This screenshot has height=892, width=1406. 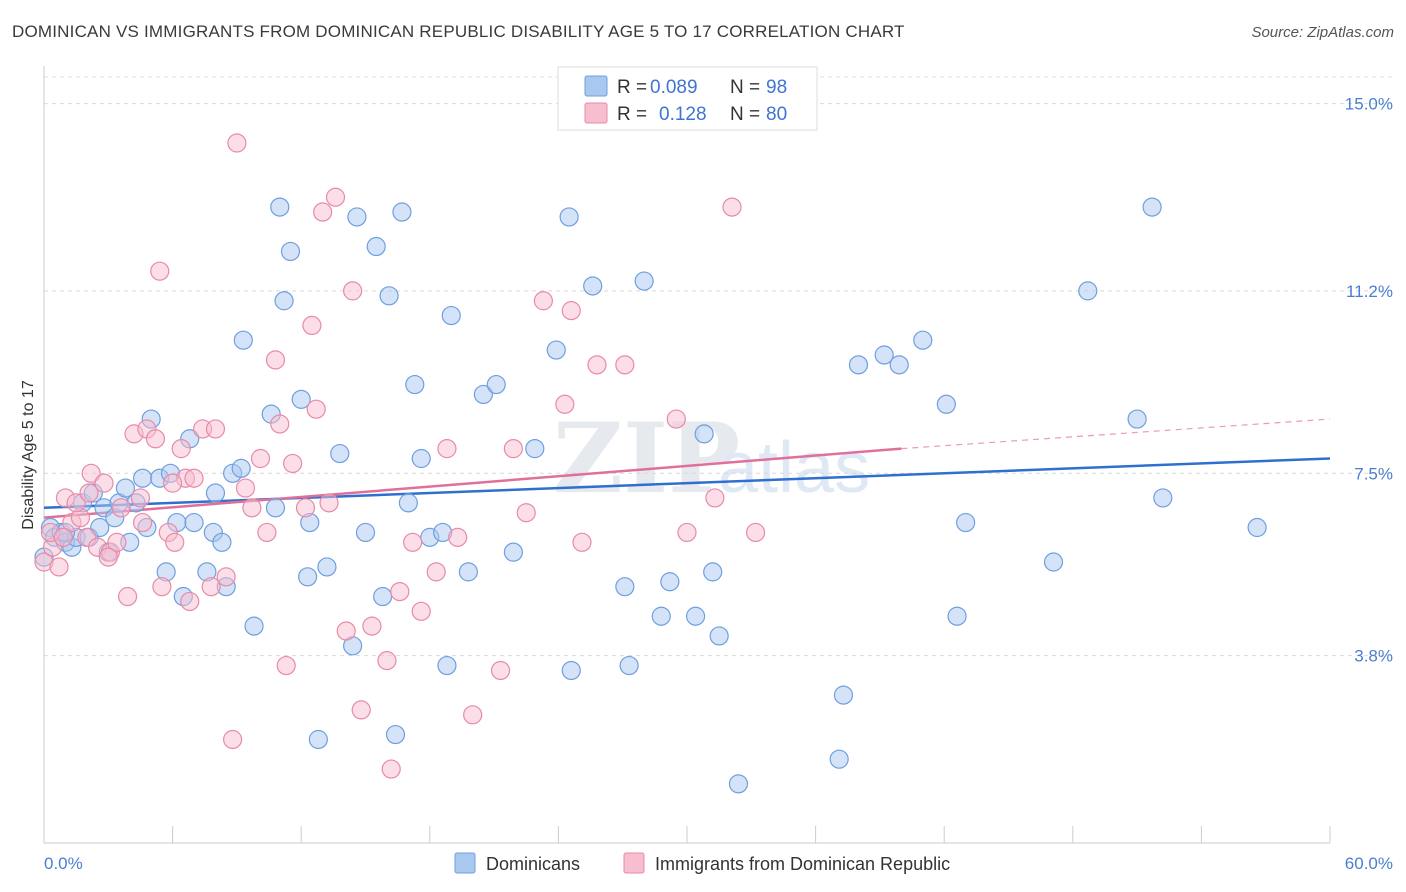 I want to click on y-tick-label: 3.8%, so click(x=1373, y=656).